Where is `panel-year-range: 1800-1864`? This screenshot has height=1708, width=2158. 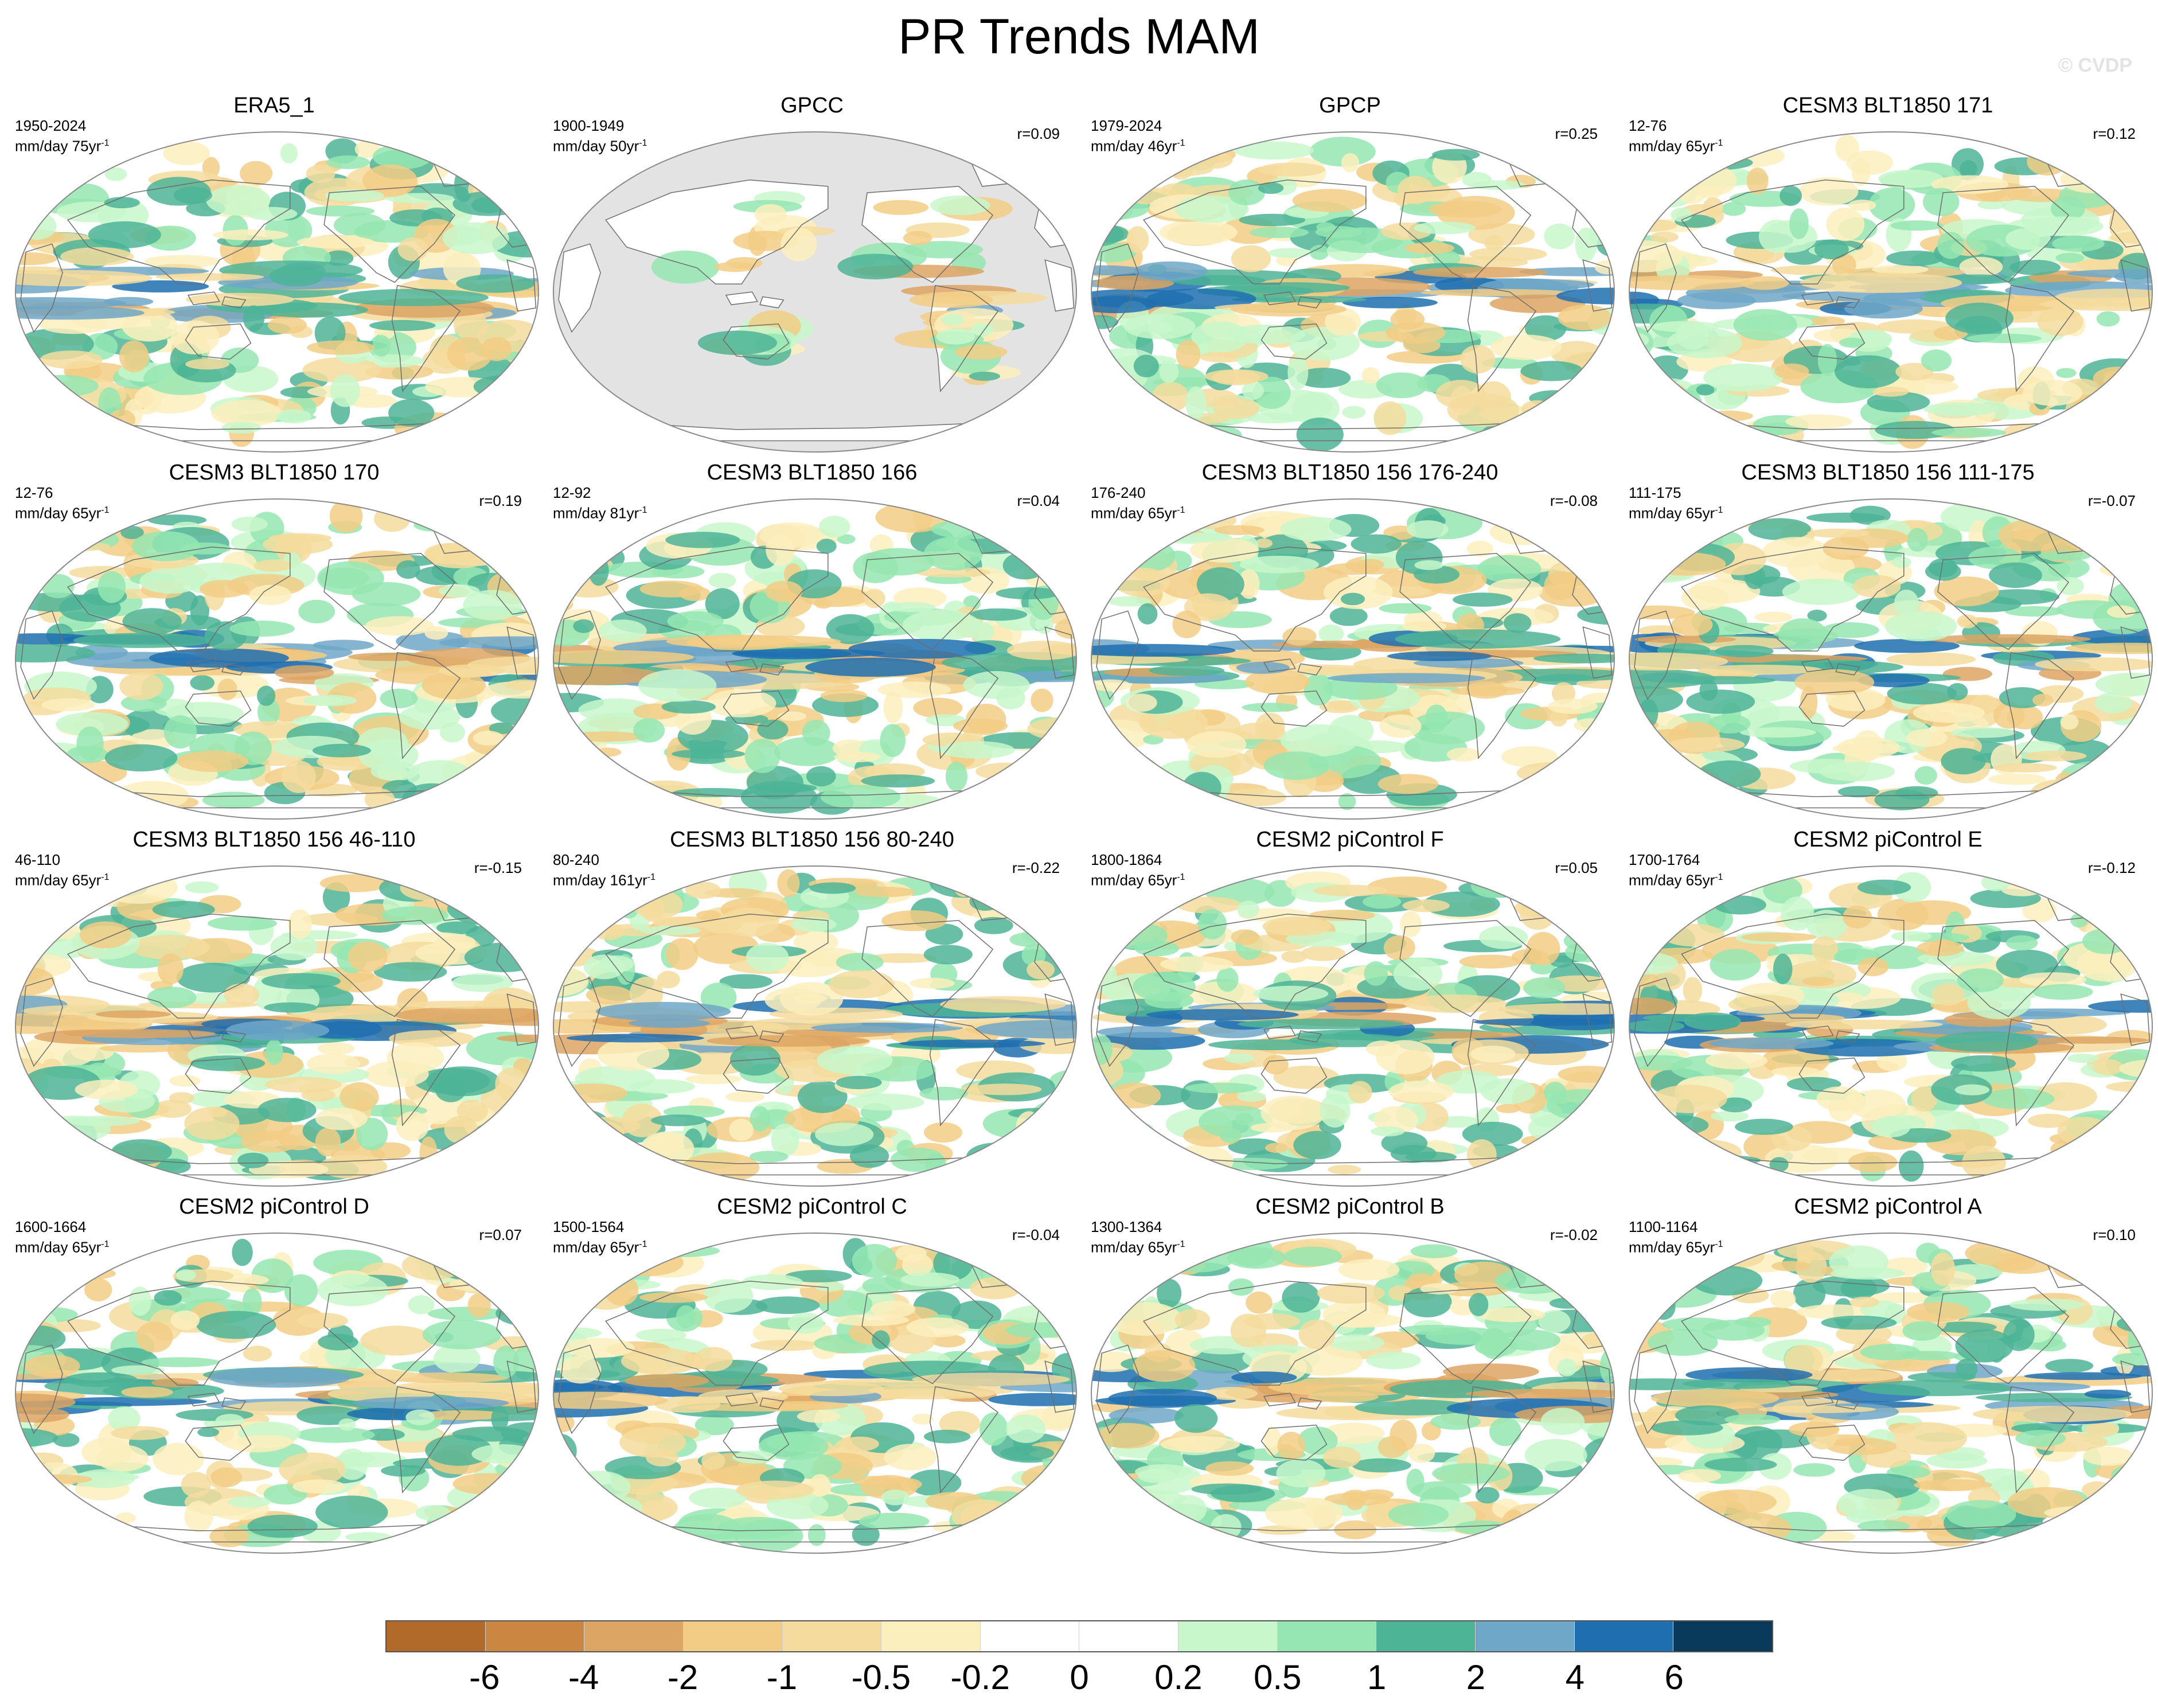
panel-year-range: 1800-1864 is located at coordinates (1126, 860).